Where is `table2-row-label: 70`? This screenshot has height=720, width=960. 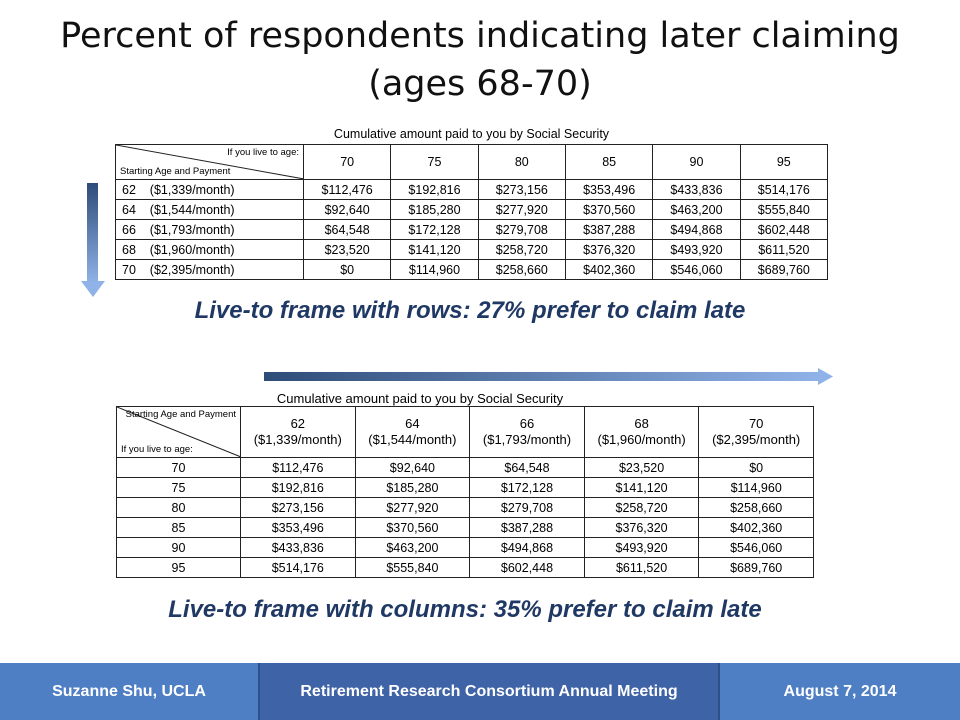
table2-row-label: 70 is located at coordinates (178, 467).